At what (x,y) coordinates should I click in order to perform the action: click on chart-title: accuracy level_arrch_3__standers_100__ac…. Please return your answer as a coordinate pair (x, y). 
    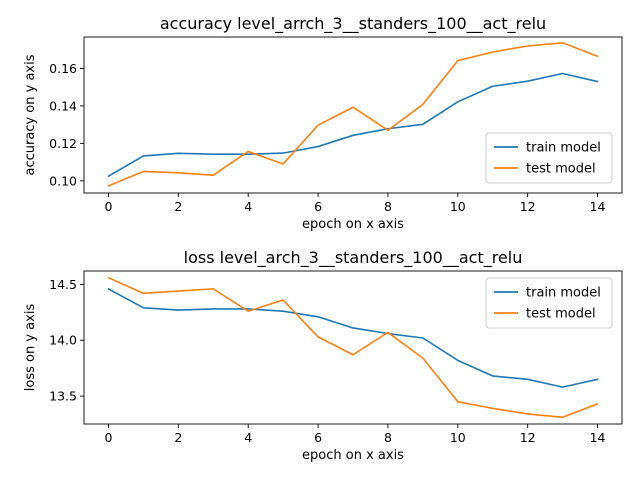
    Looking at the image, I should click on (353, 24).